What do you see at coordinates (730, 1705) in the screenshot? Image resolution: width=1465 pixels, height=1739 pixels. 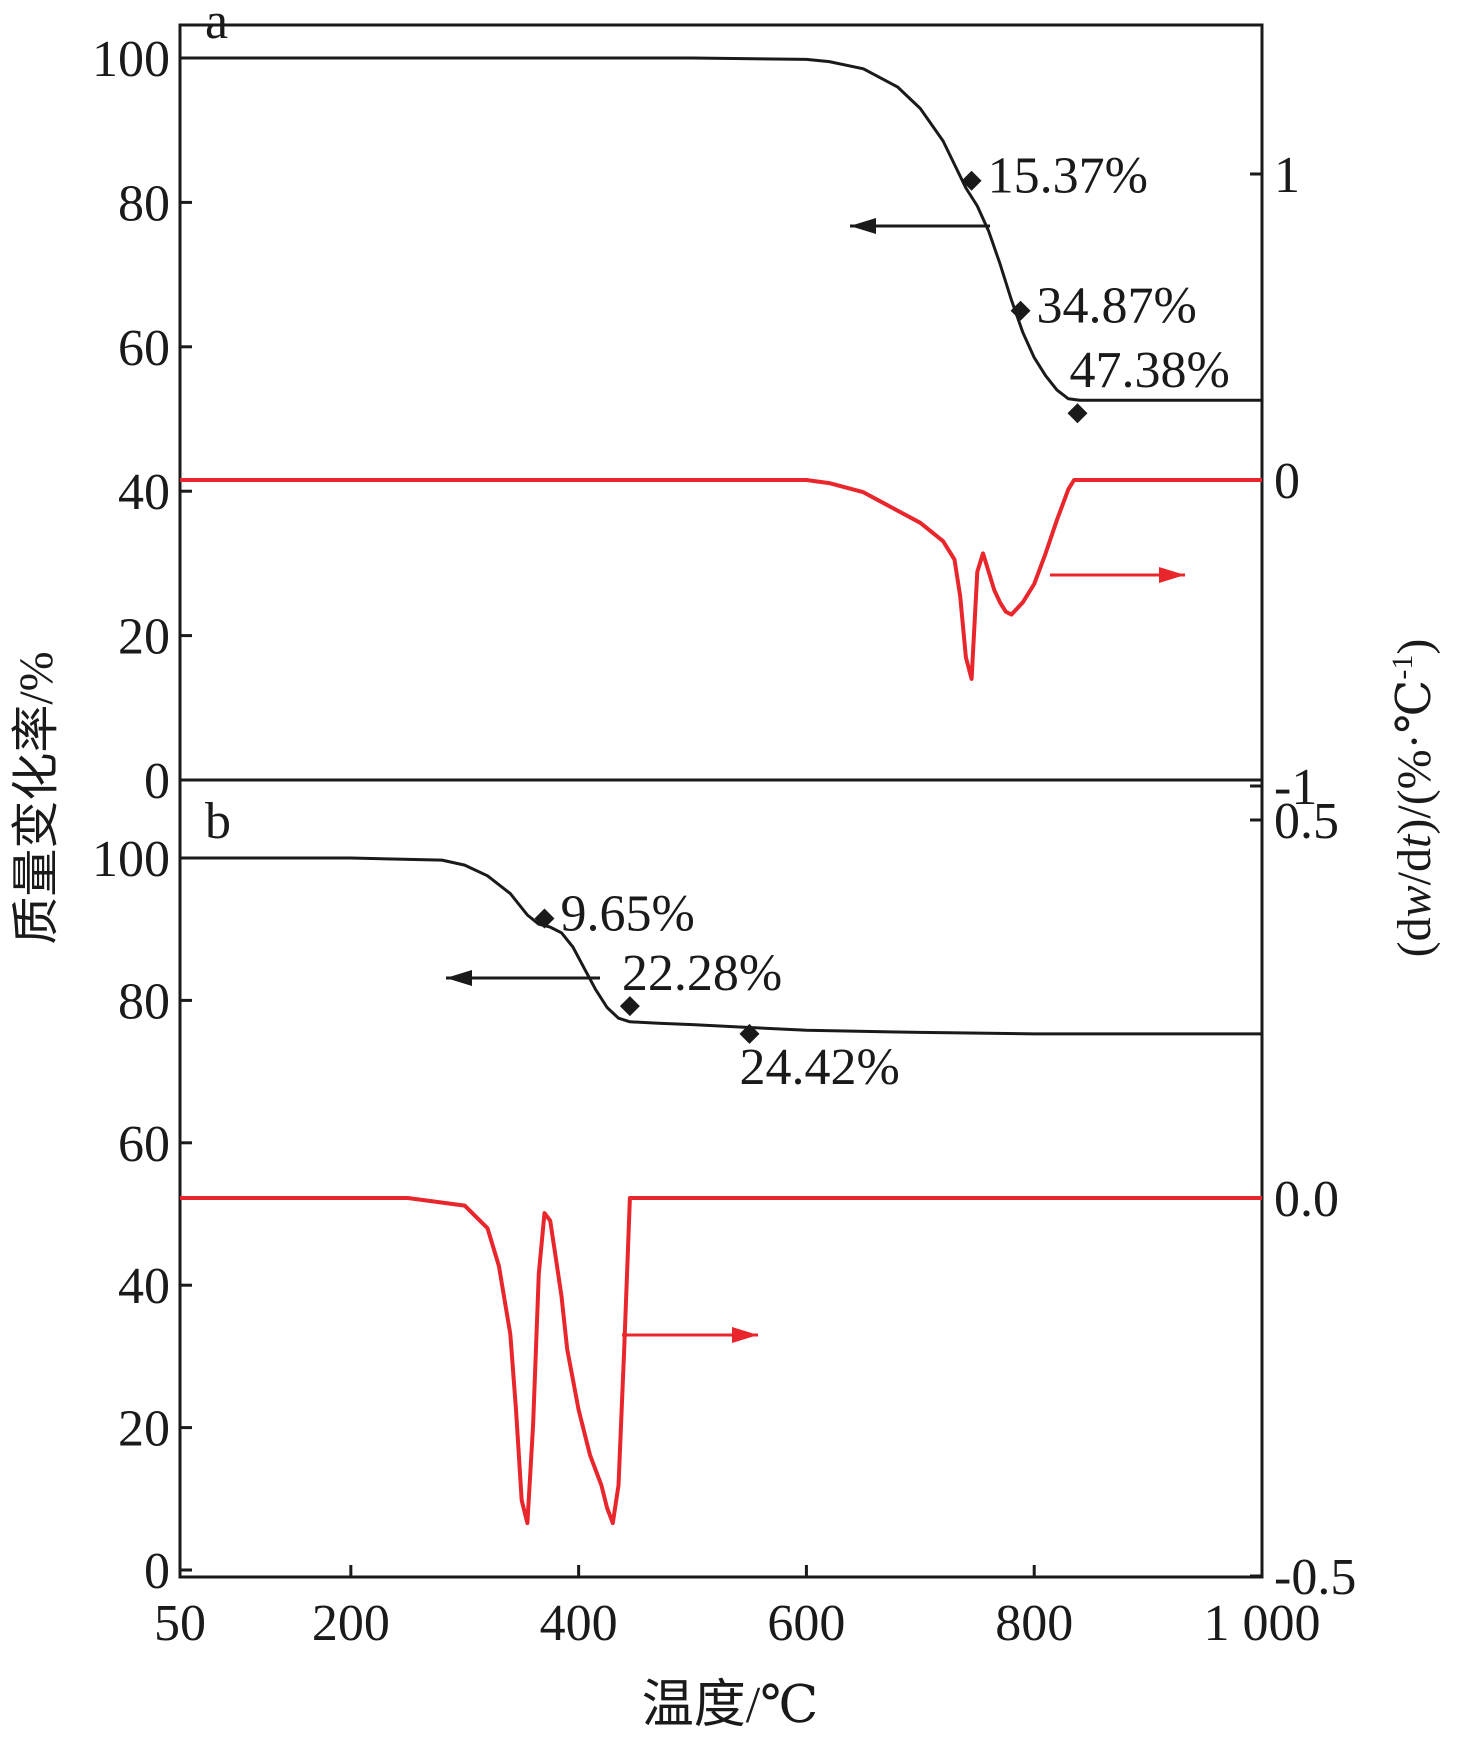 I see `x-axis-label: 温度/℃` at bounding box center [730, 1705].